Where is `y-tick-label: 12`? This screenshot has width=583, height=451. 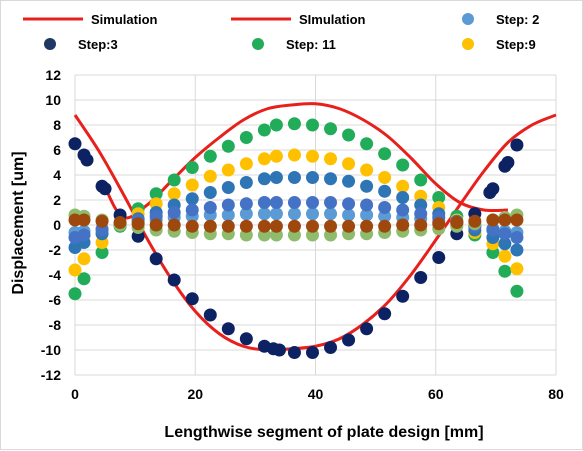 y-tick-label: 12 is located at coordinates (53, 75).